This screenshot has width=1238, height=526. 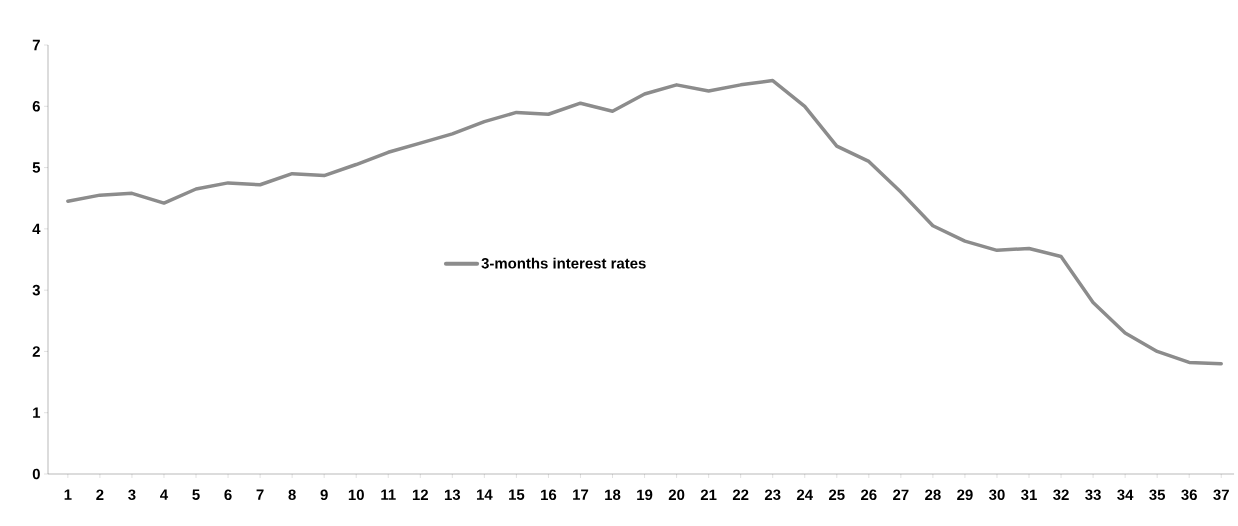 What do you see at coordinates (164, 494) in the screenshot?
I see `x-tick-label: 4` at bounding box center [164, 494].